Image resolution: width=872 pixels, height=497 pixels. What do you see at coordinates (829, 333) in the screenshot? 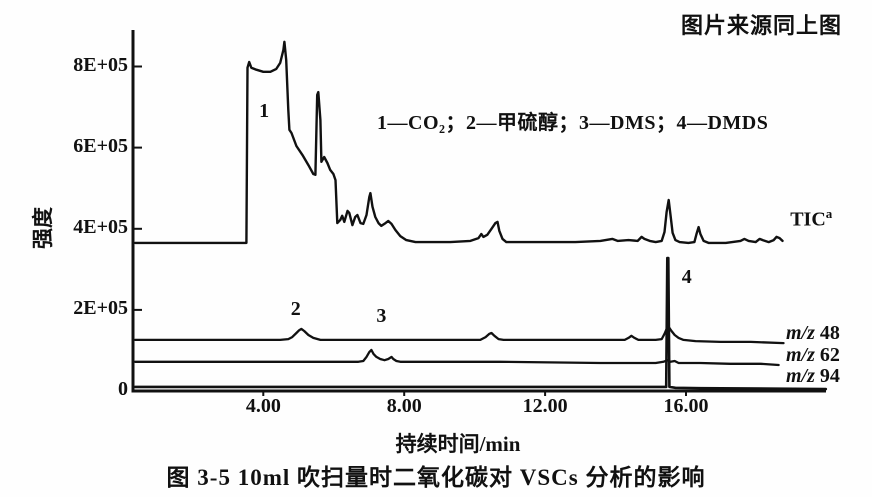
I see `mz-value: 48` at bounding box center [829, 333].